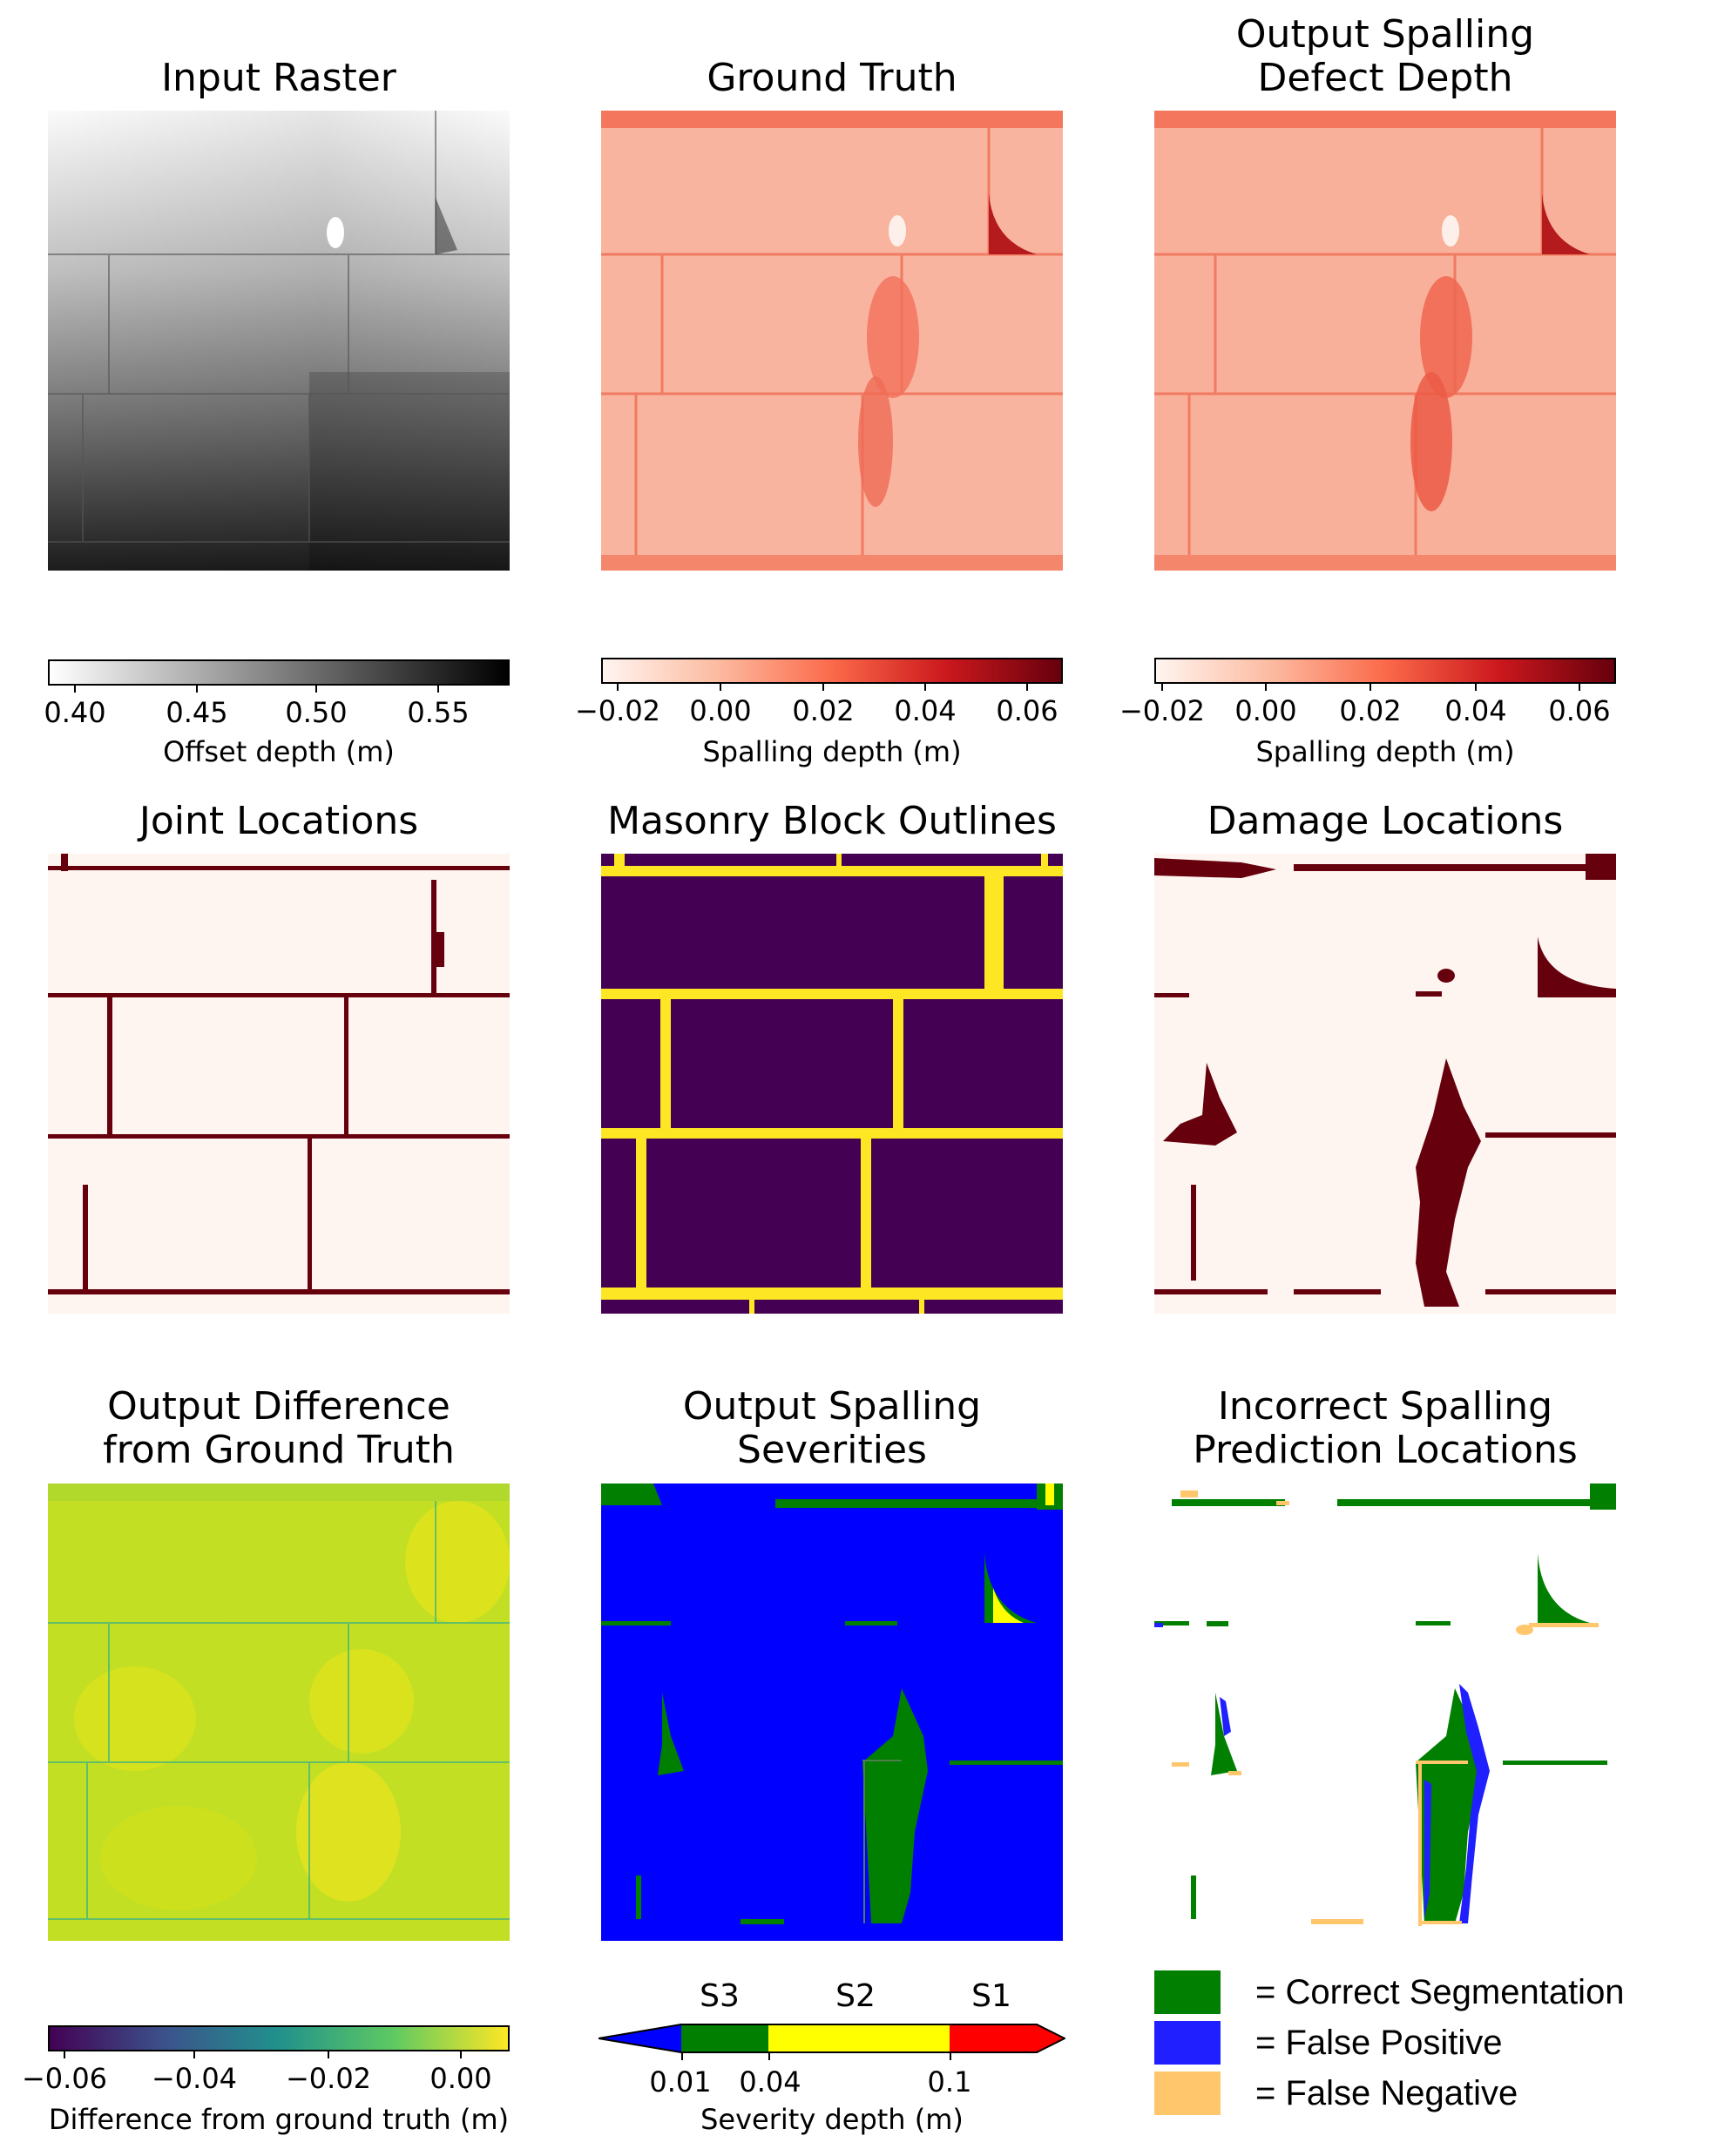 This screenshot has height=2156, width=1711. What do you see at coordinates (832, 1428) in the screenshot?
I see `panel-title: Output Spalling Severities` at bounding box center [832, 1428].